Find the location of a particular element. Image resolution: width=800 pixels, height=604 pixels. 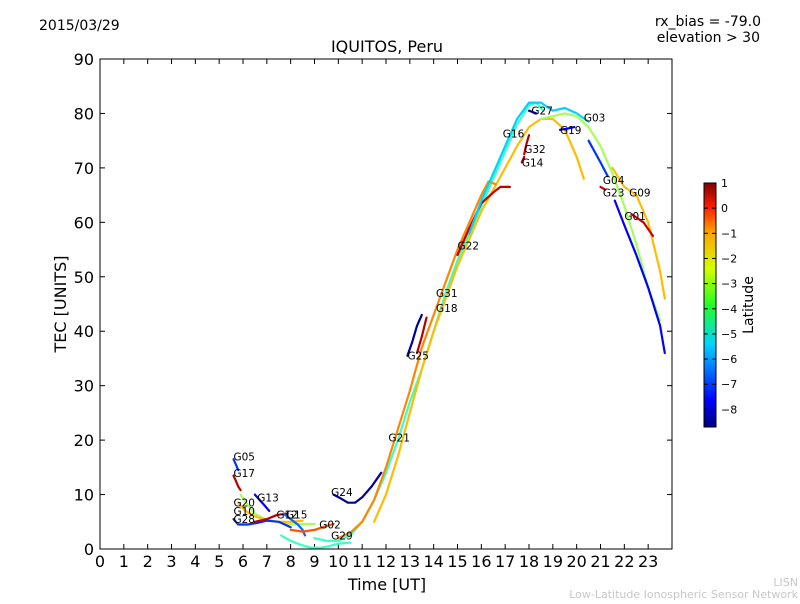

series-label-g17: G17 is located at coordinates (244, 474).